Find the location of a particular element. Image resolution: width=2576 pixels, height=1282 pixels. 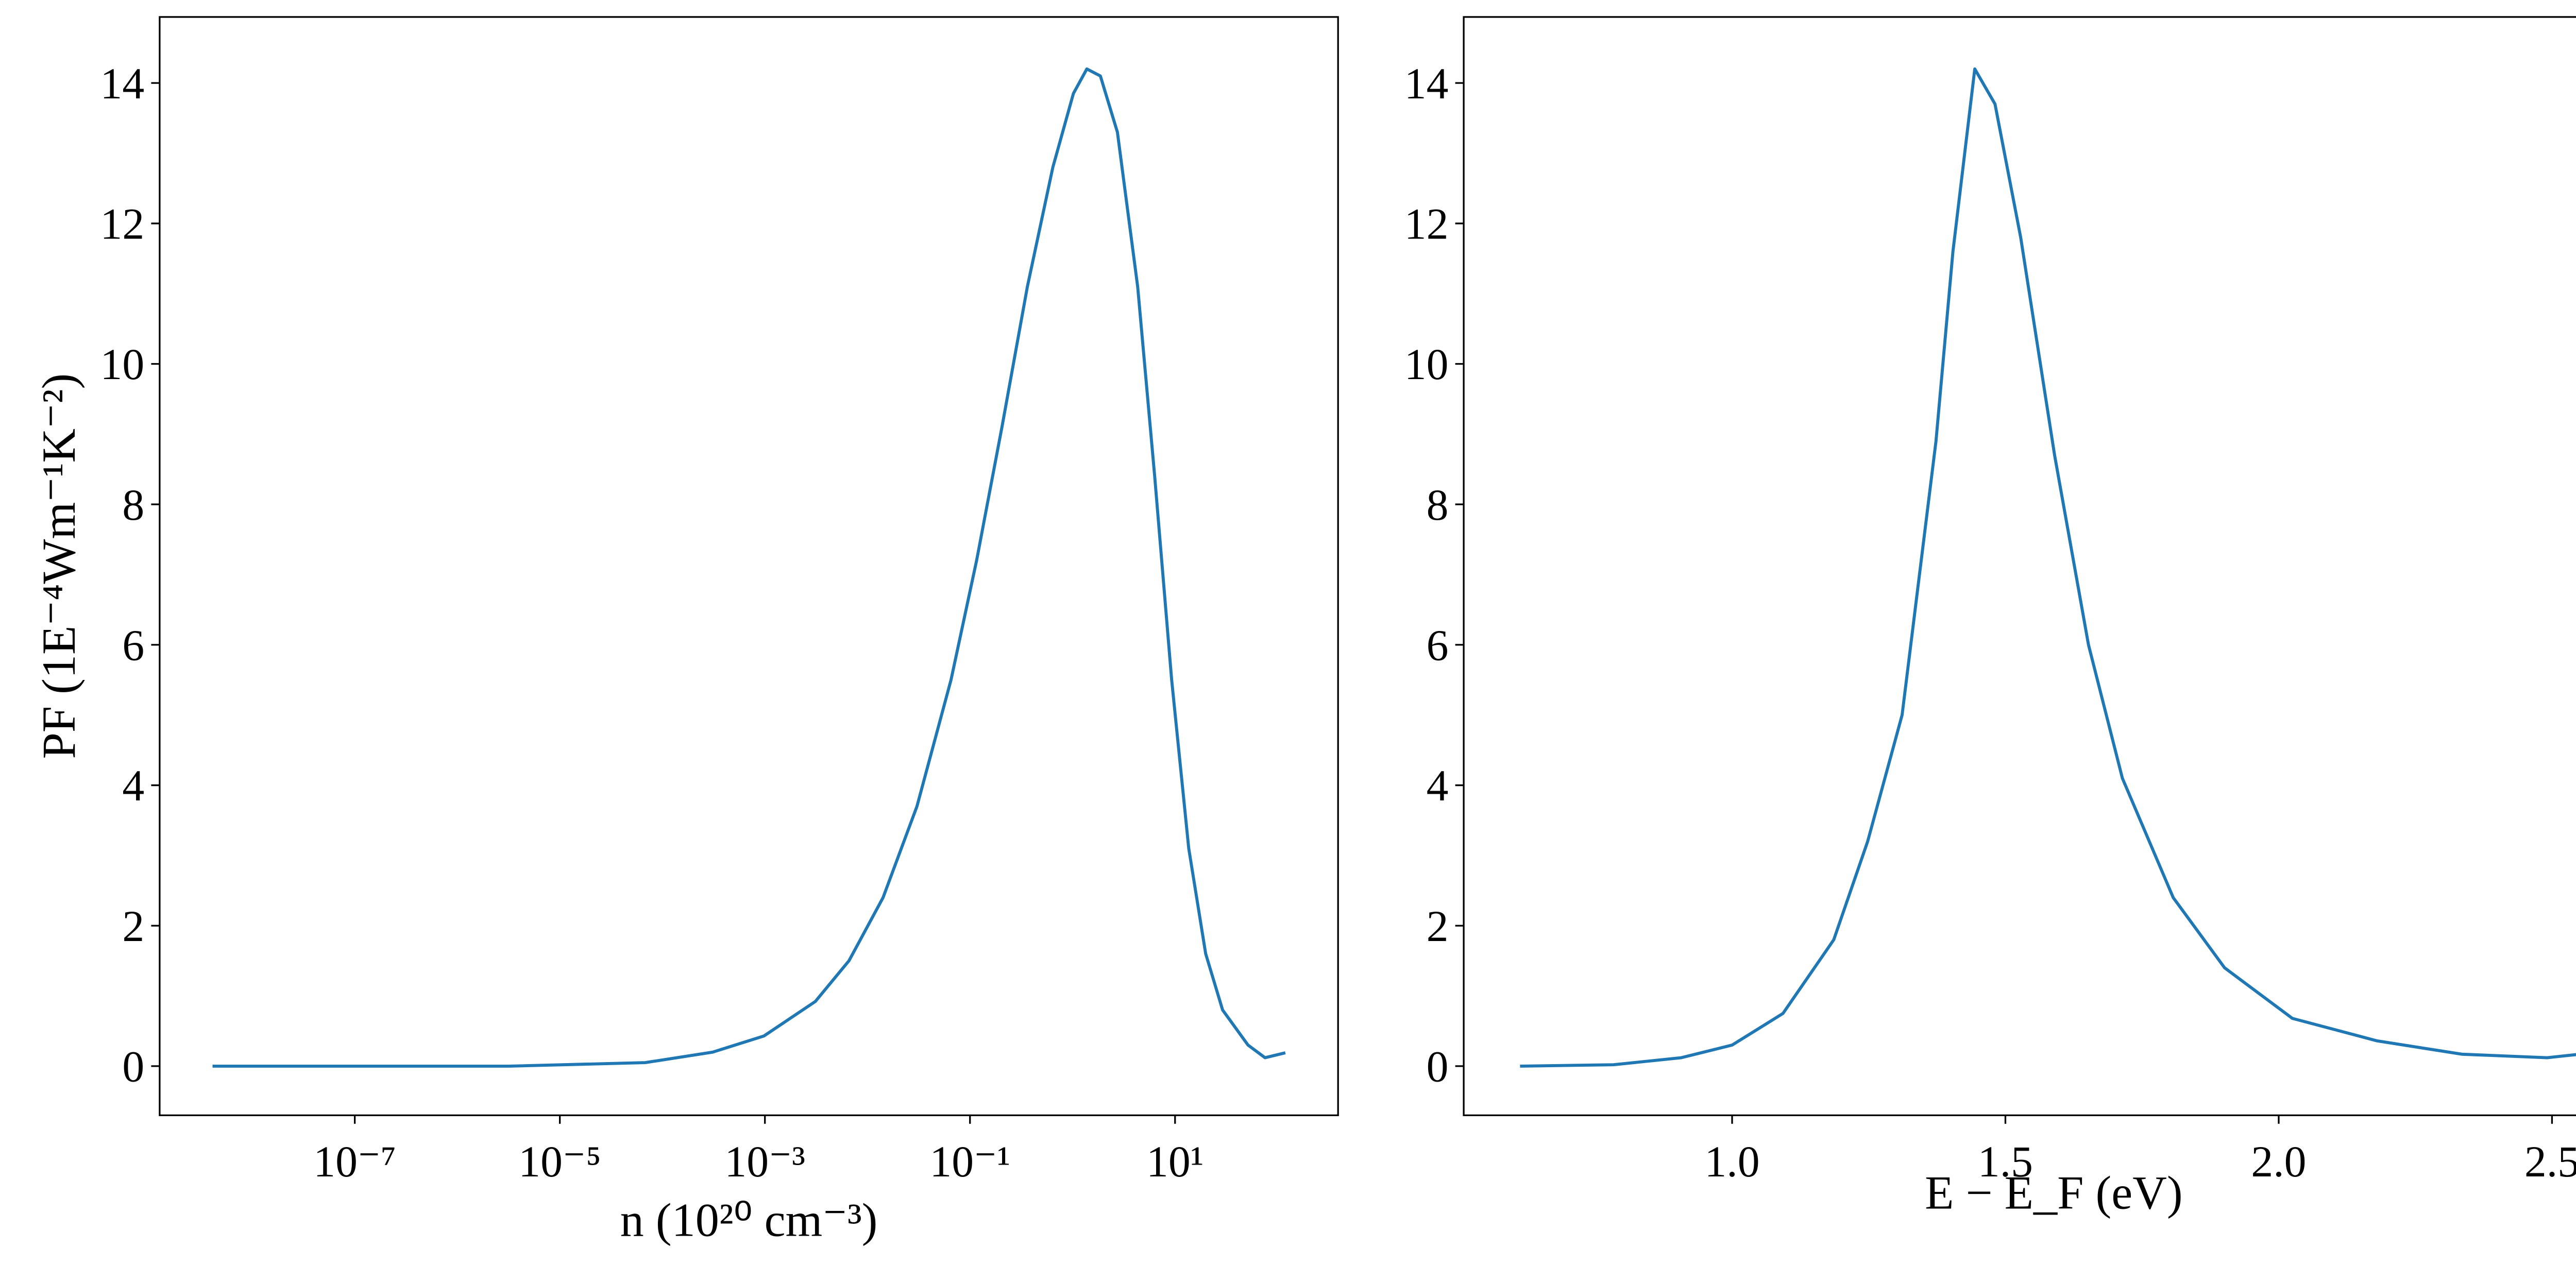

x-tick-label: 10⁻⁵ is located at coordinates (559, 1162).